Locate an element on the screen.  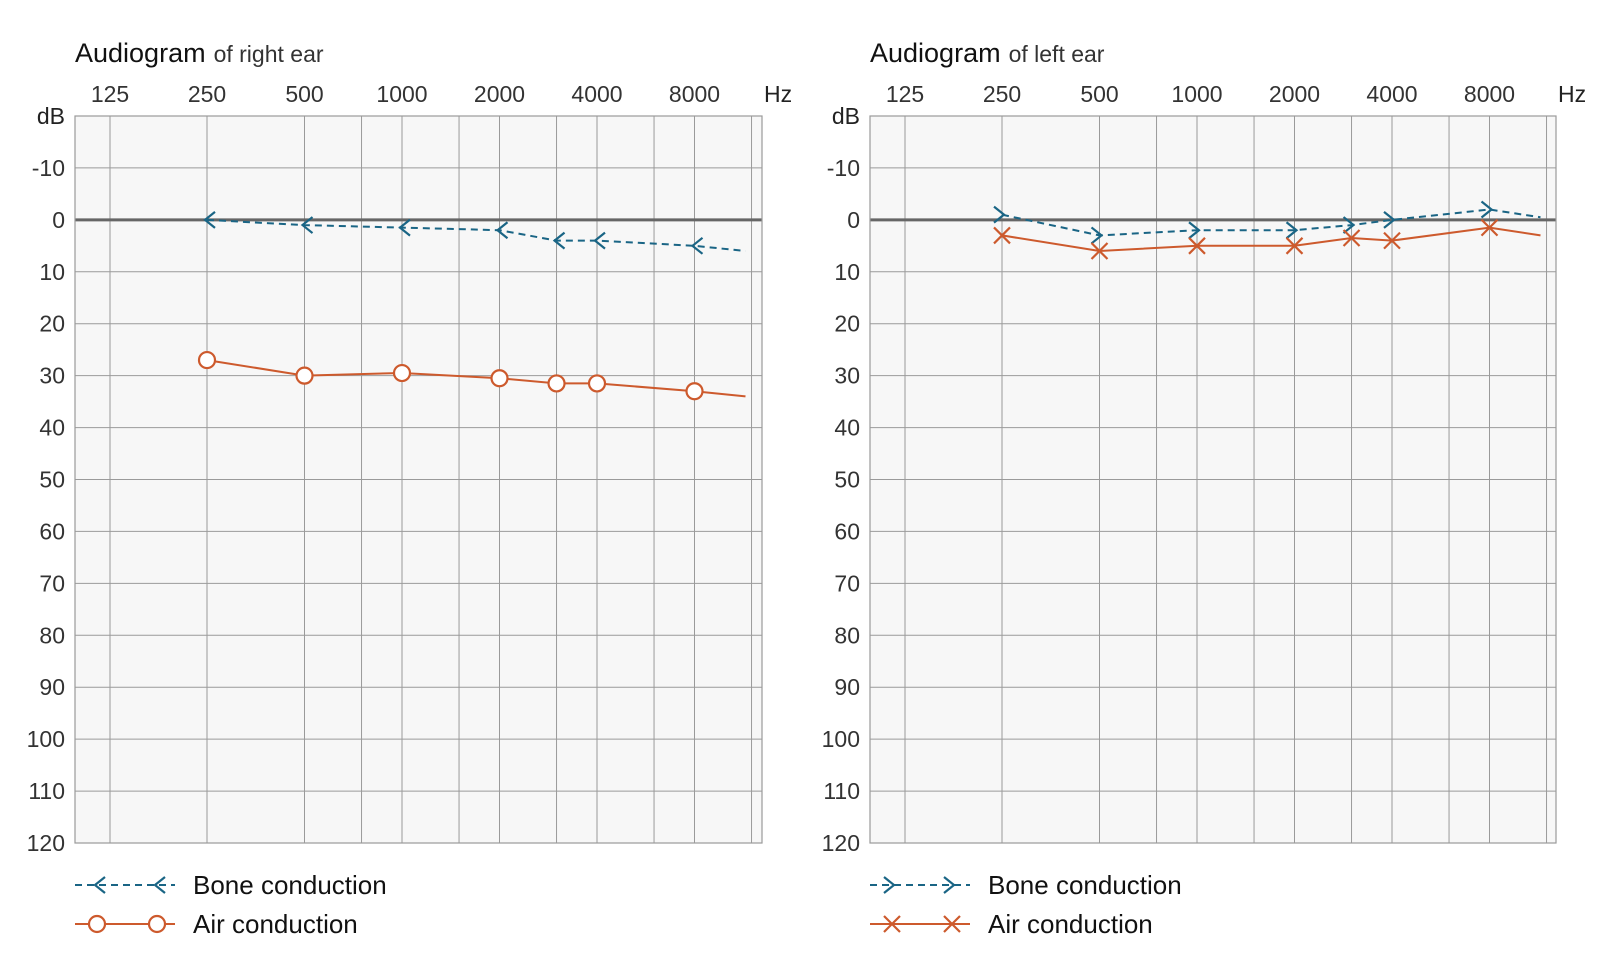
y-tick-label: 120 is located at coordinates (46, 843).